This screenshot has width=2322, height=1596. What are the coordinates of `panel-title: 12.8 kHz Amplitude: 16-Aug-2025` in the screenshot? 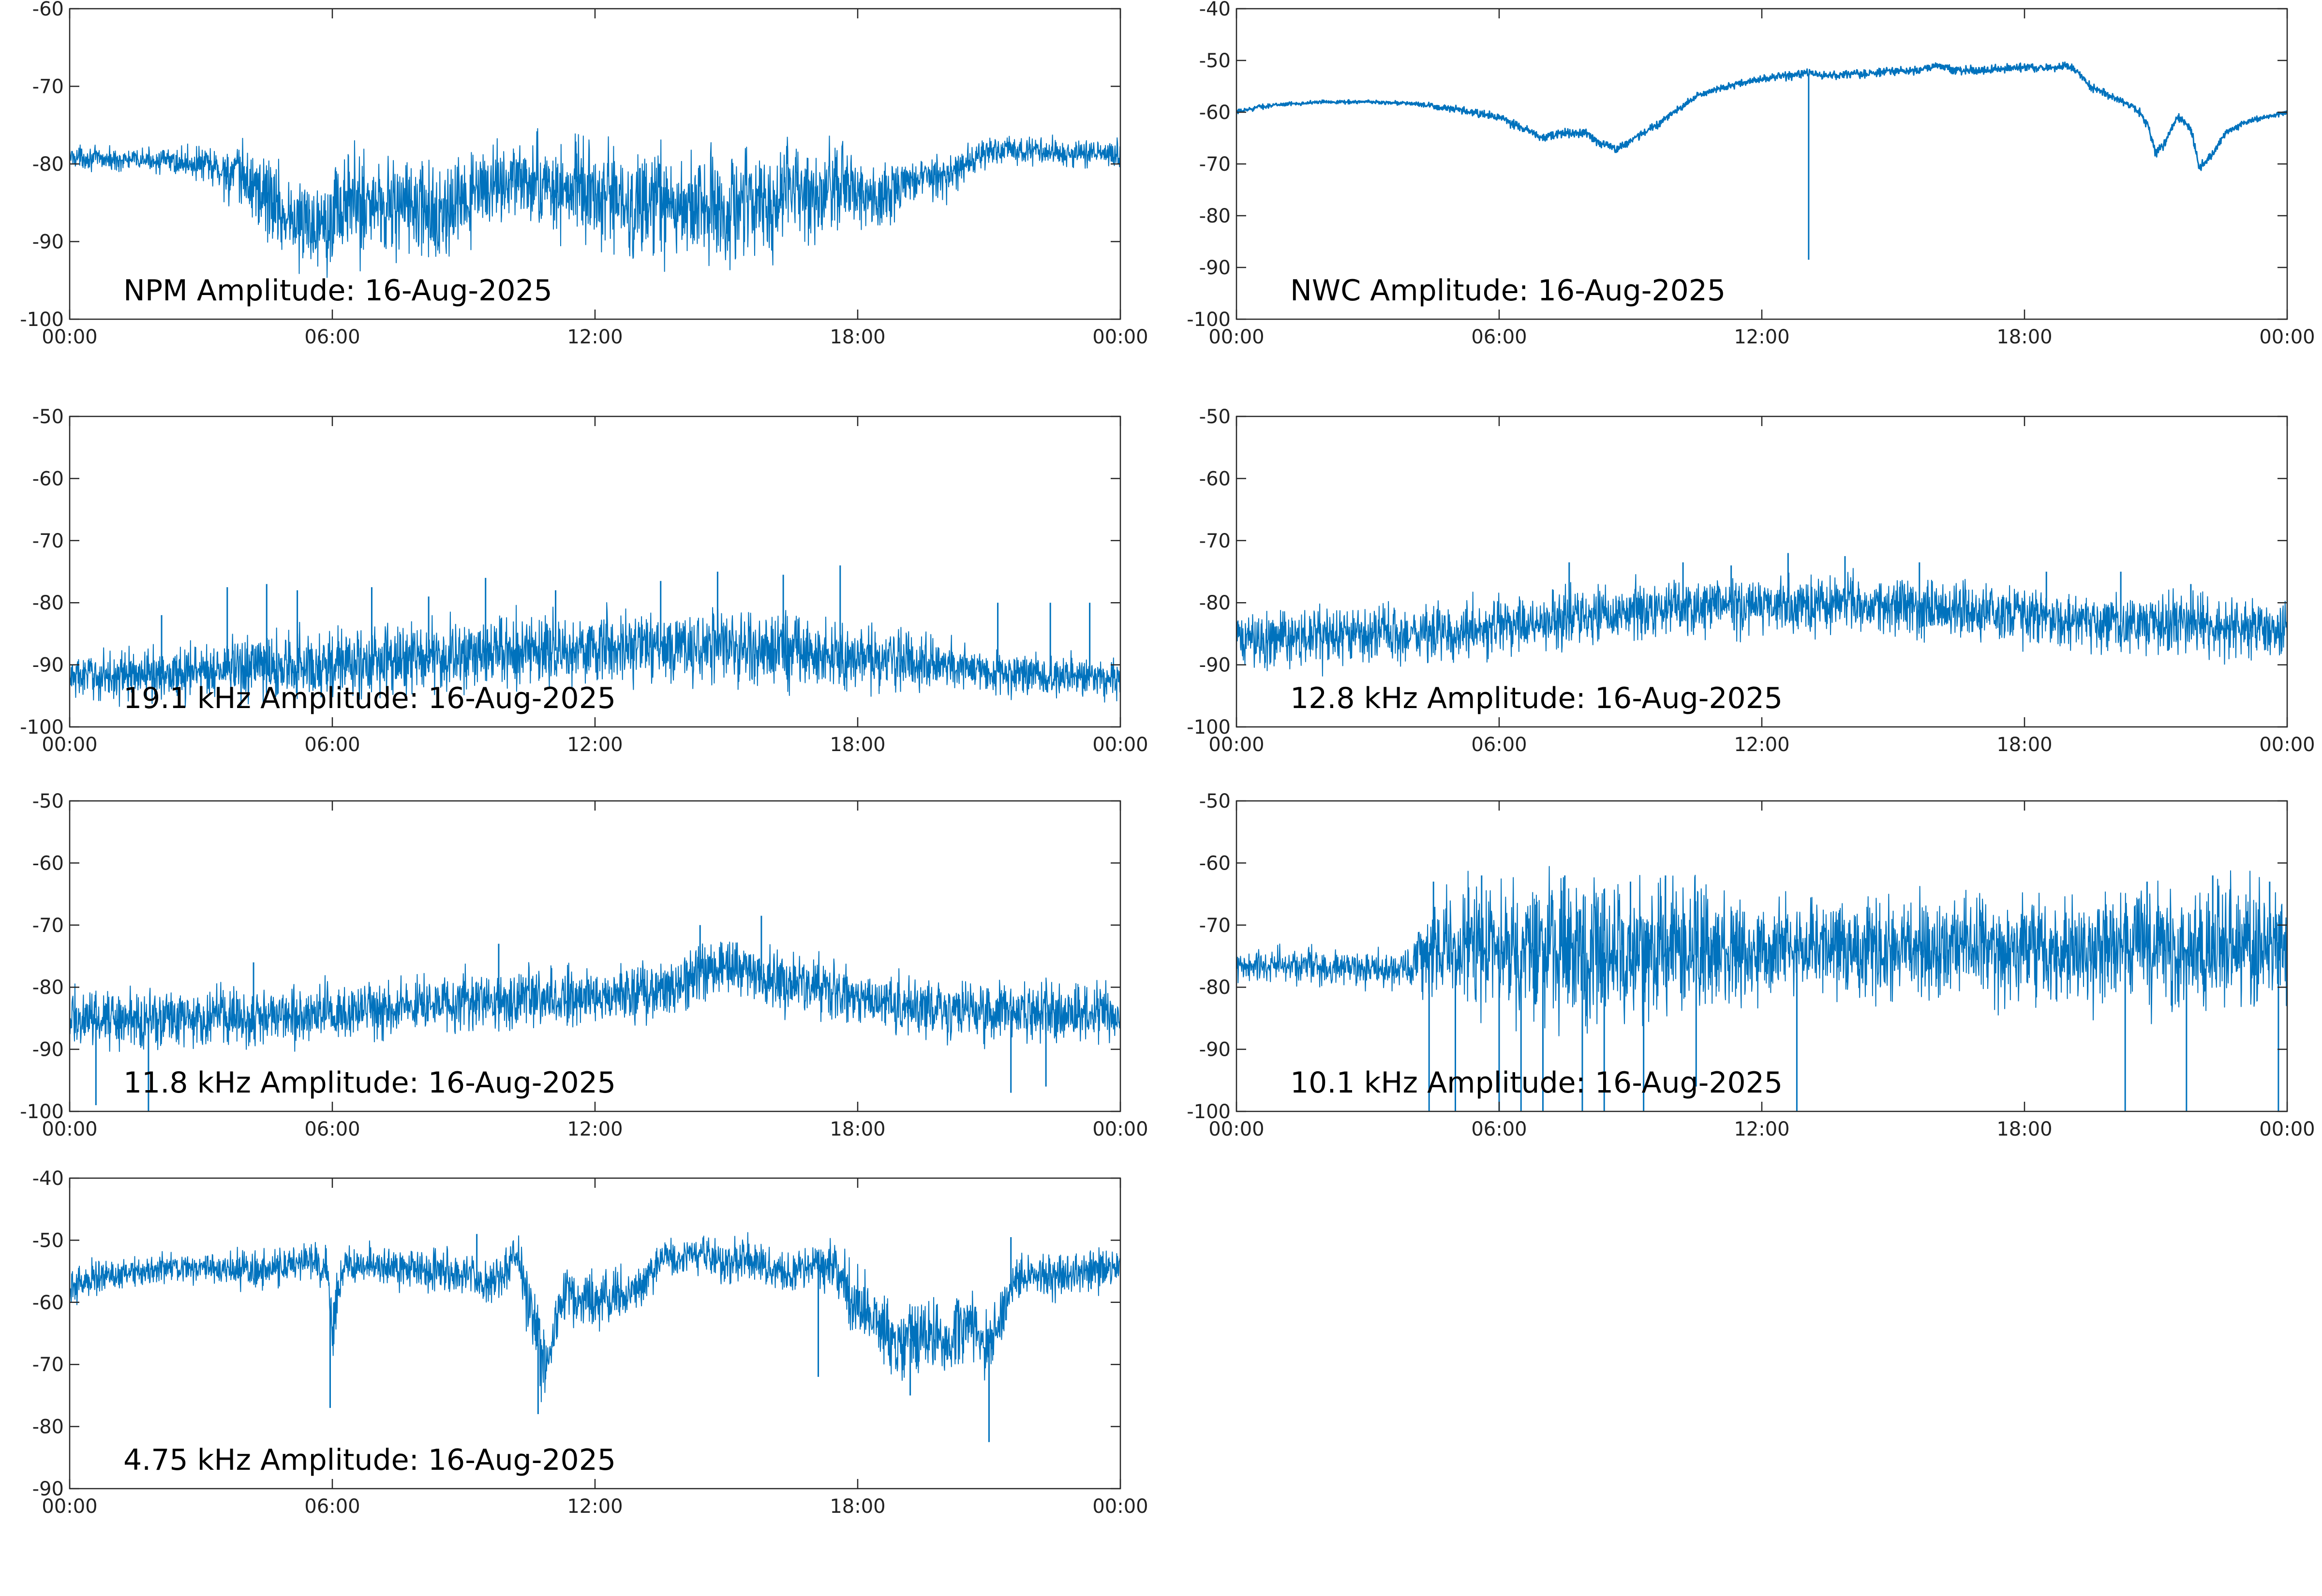 It's located at (1536, 698).